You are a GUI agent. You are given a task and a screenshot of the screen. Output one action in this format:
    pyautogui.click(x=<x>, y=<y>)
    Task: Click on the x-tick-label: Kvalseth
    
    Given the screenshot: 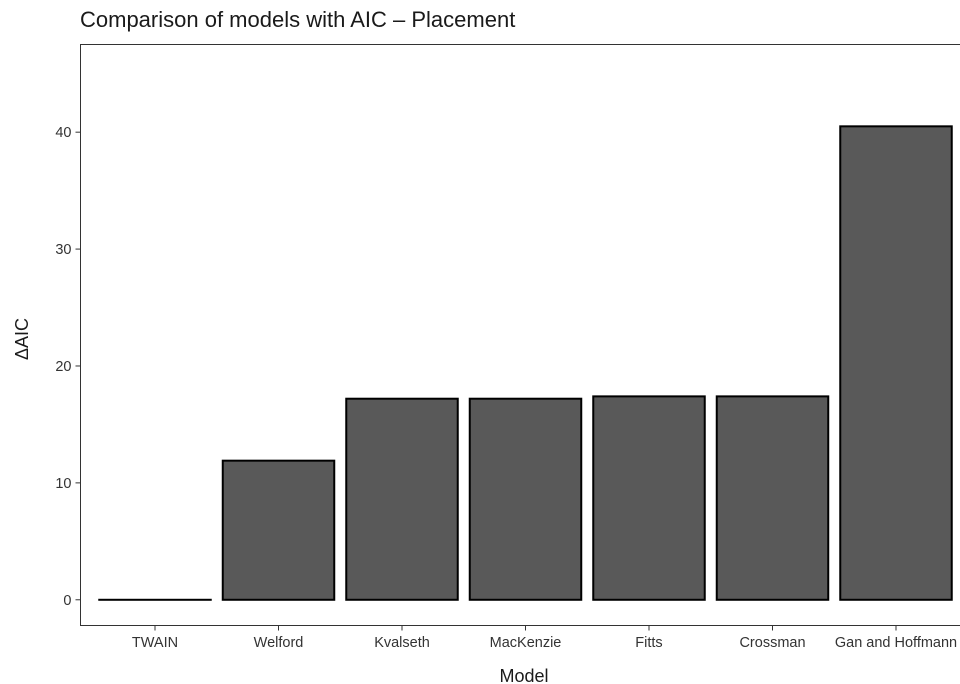 What is the action you would take?
    pyautogui.click(x=402, y=643)
    